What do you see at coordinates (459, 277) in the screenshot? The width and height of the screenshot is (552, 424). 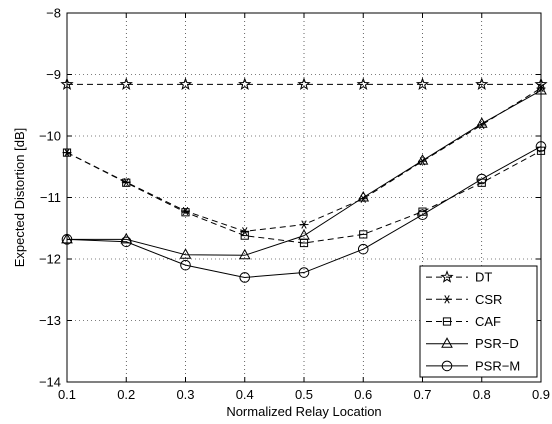 I see `legend-item: DT` at bounding box center [459, 277].